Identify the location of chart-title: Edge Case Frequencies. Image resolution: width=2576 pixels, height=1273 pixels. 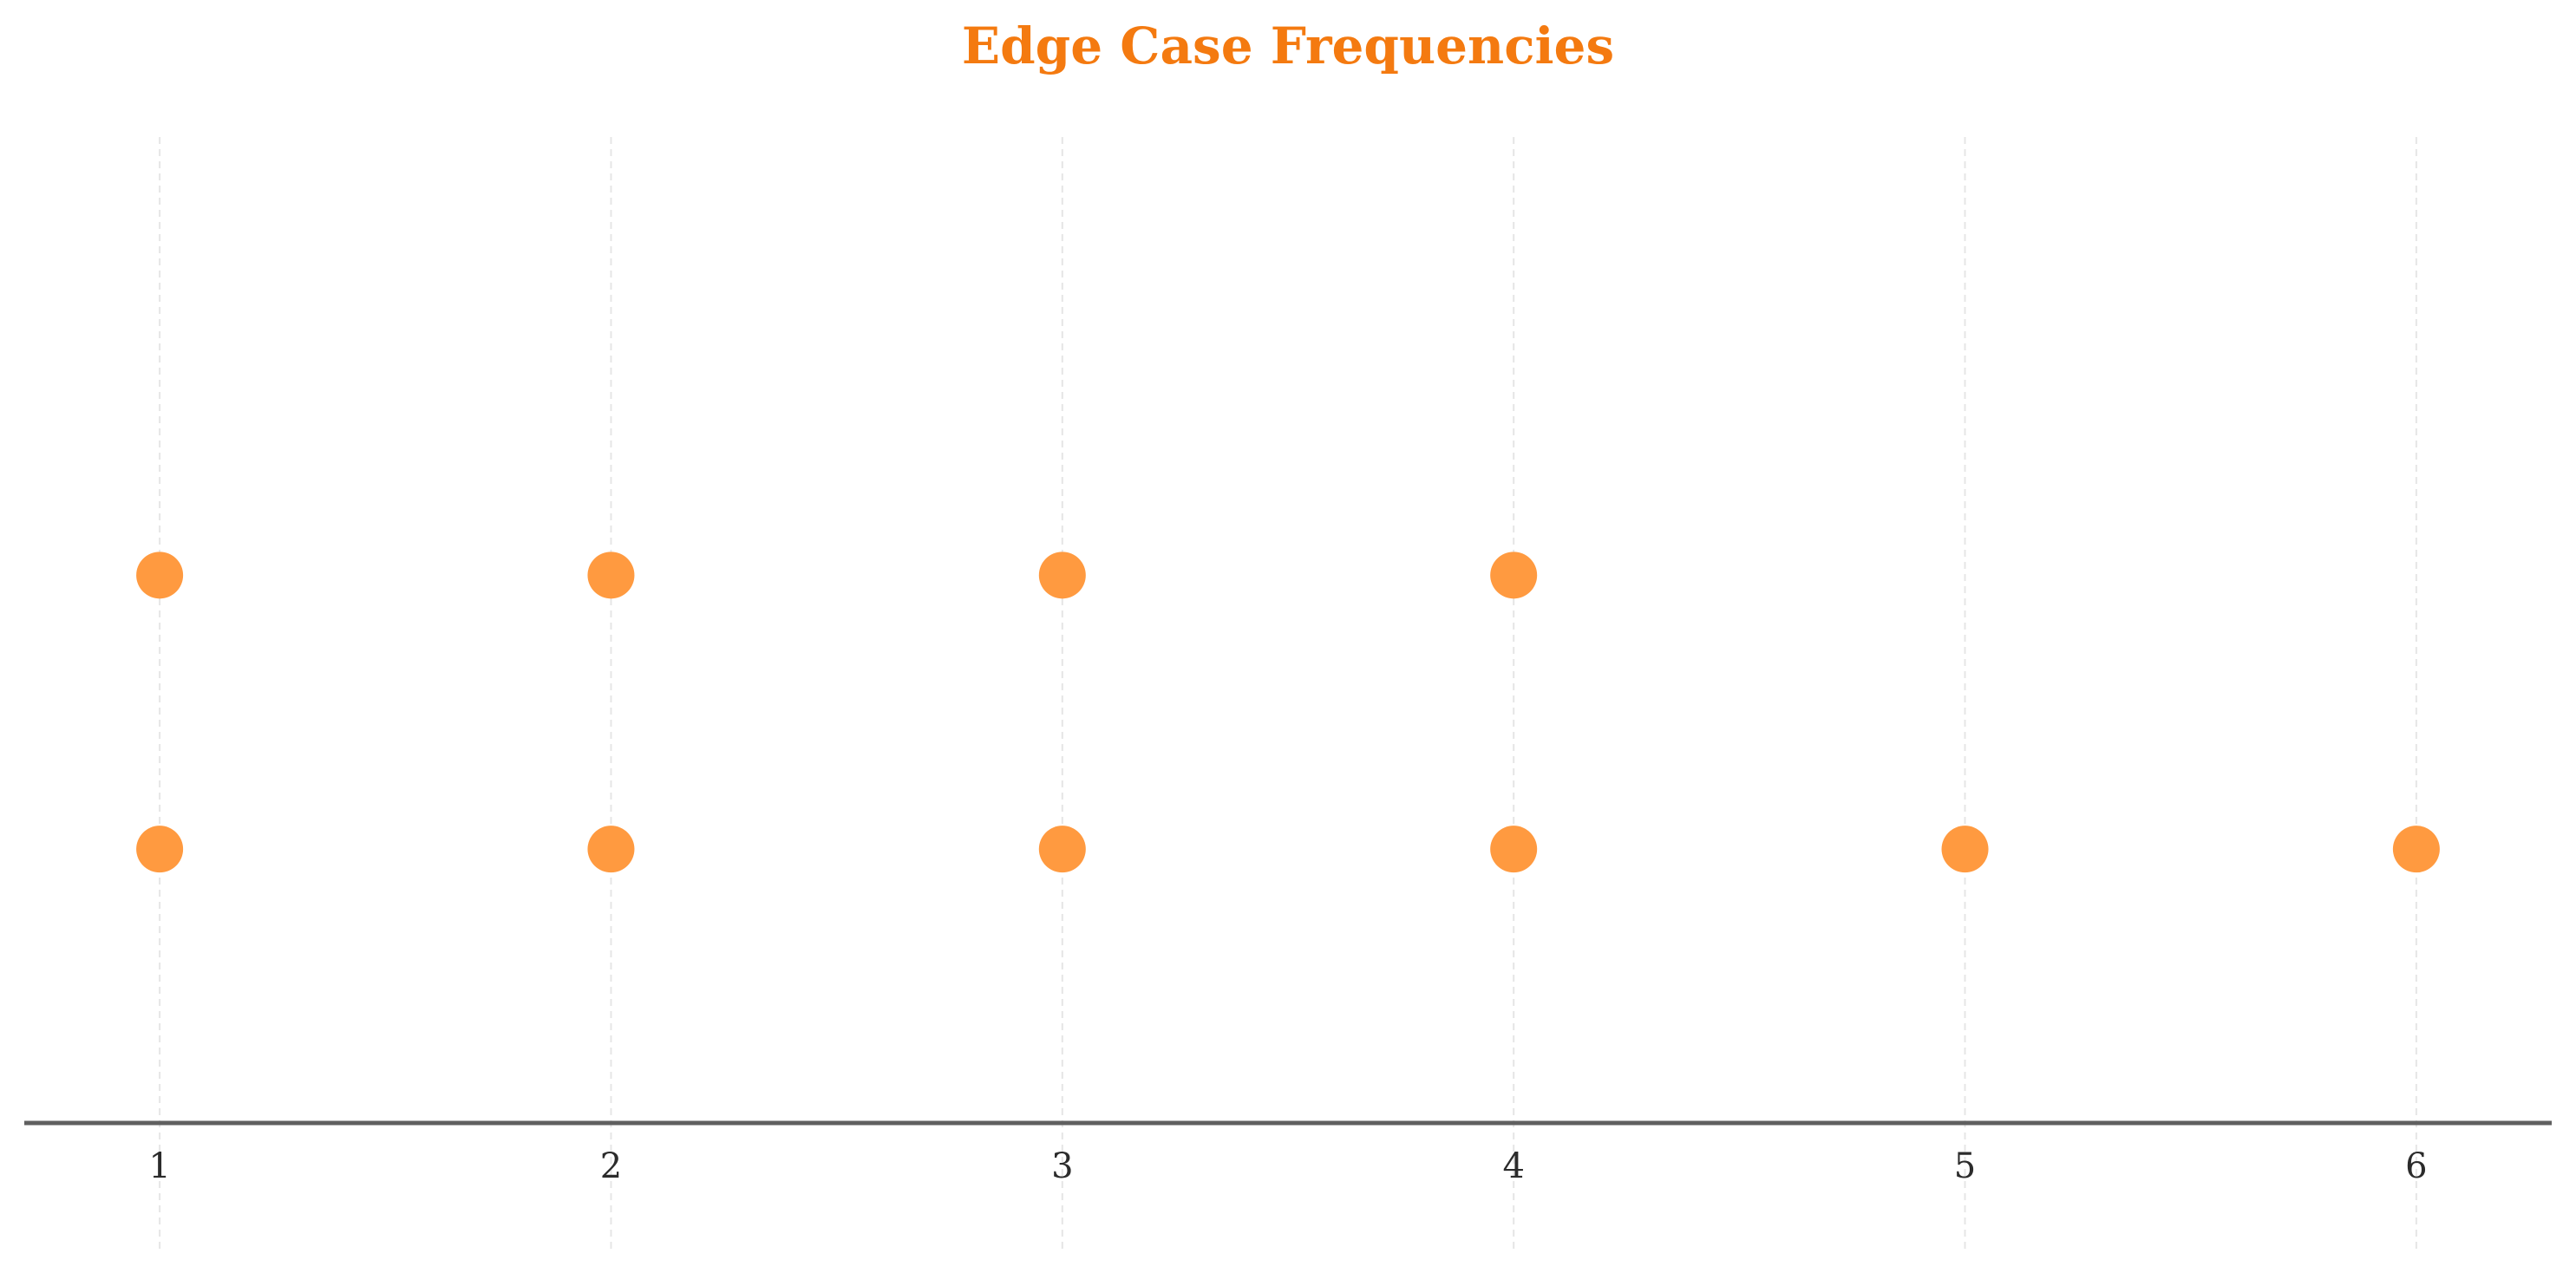
(1288, 45).